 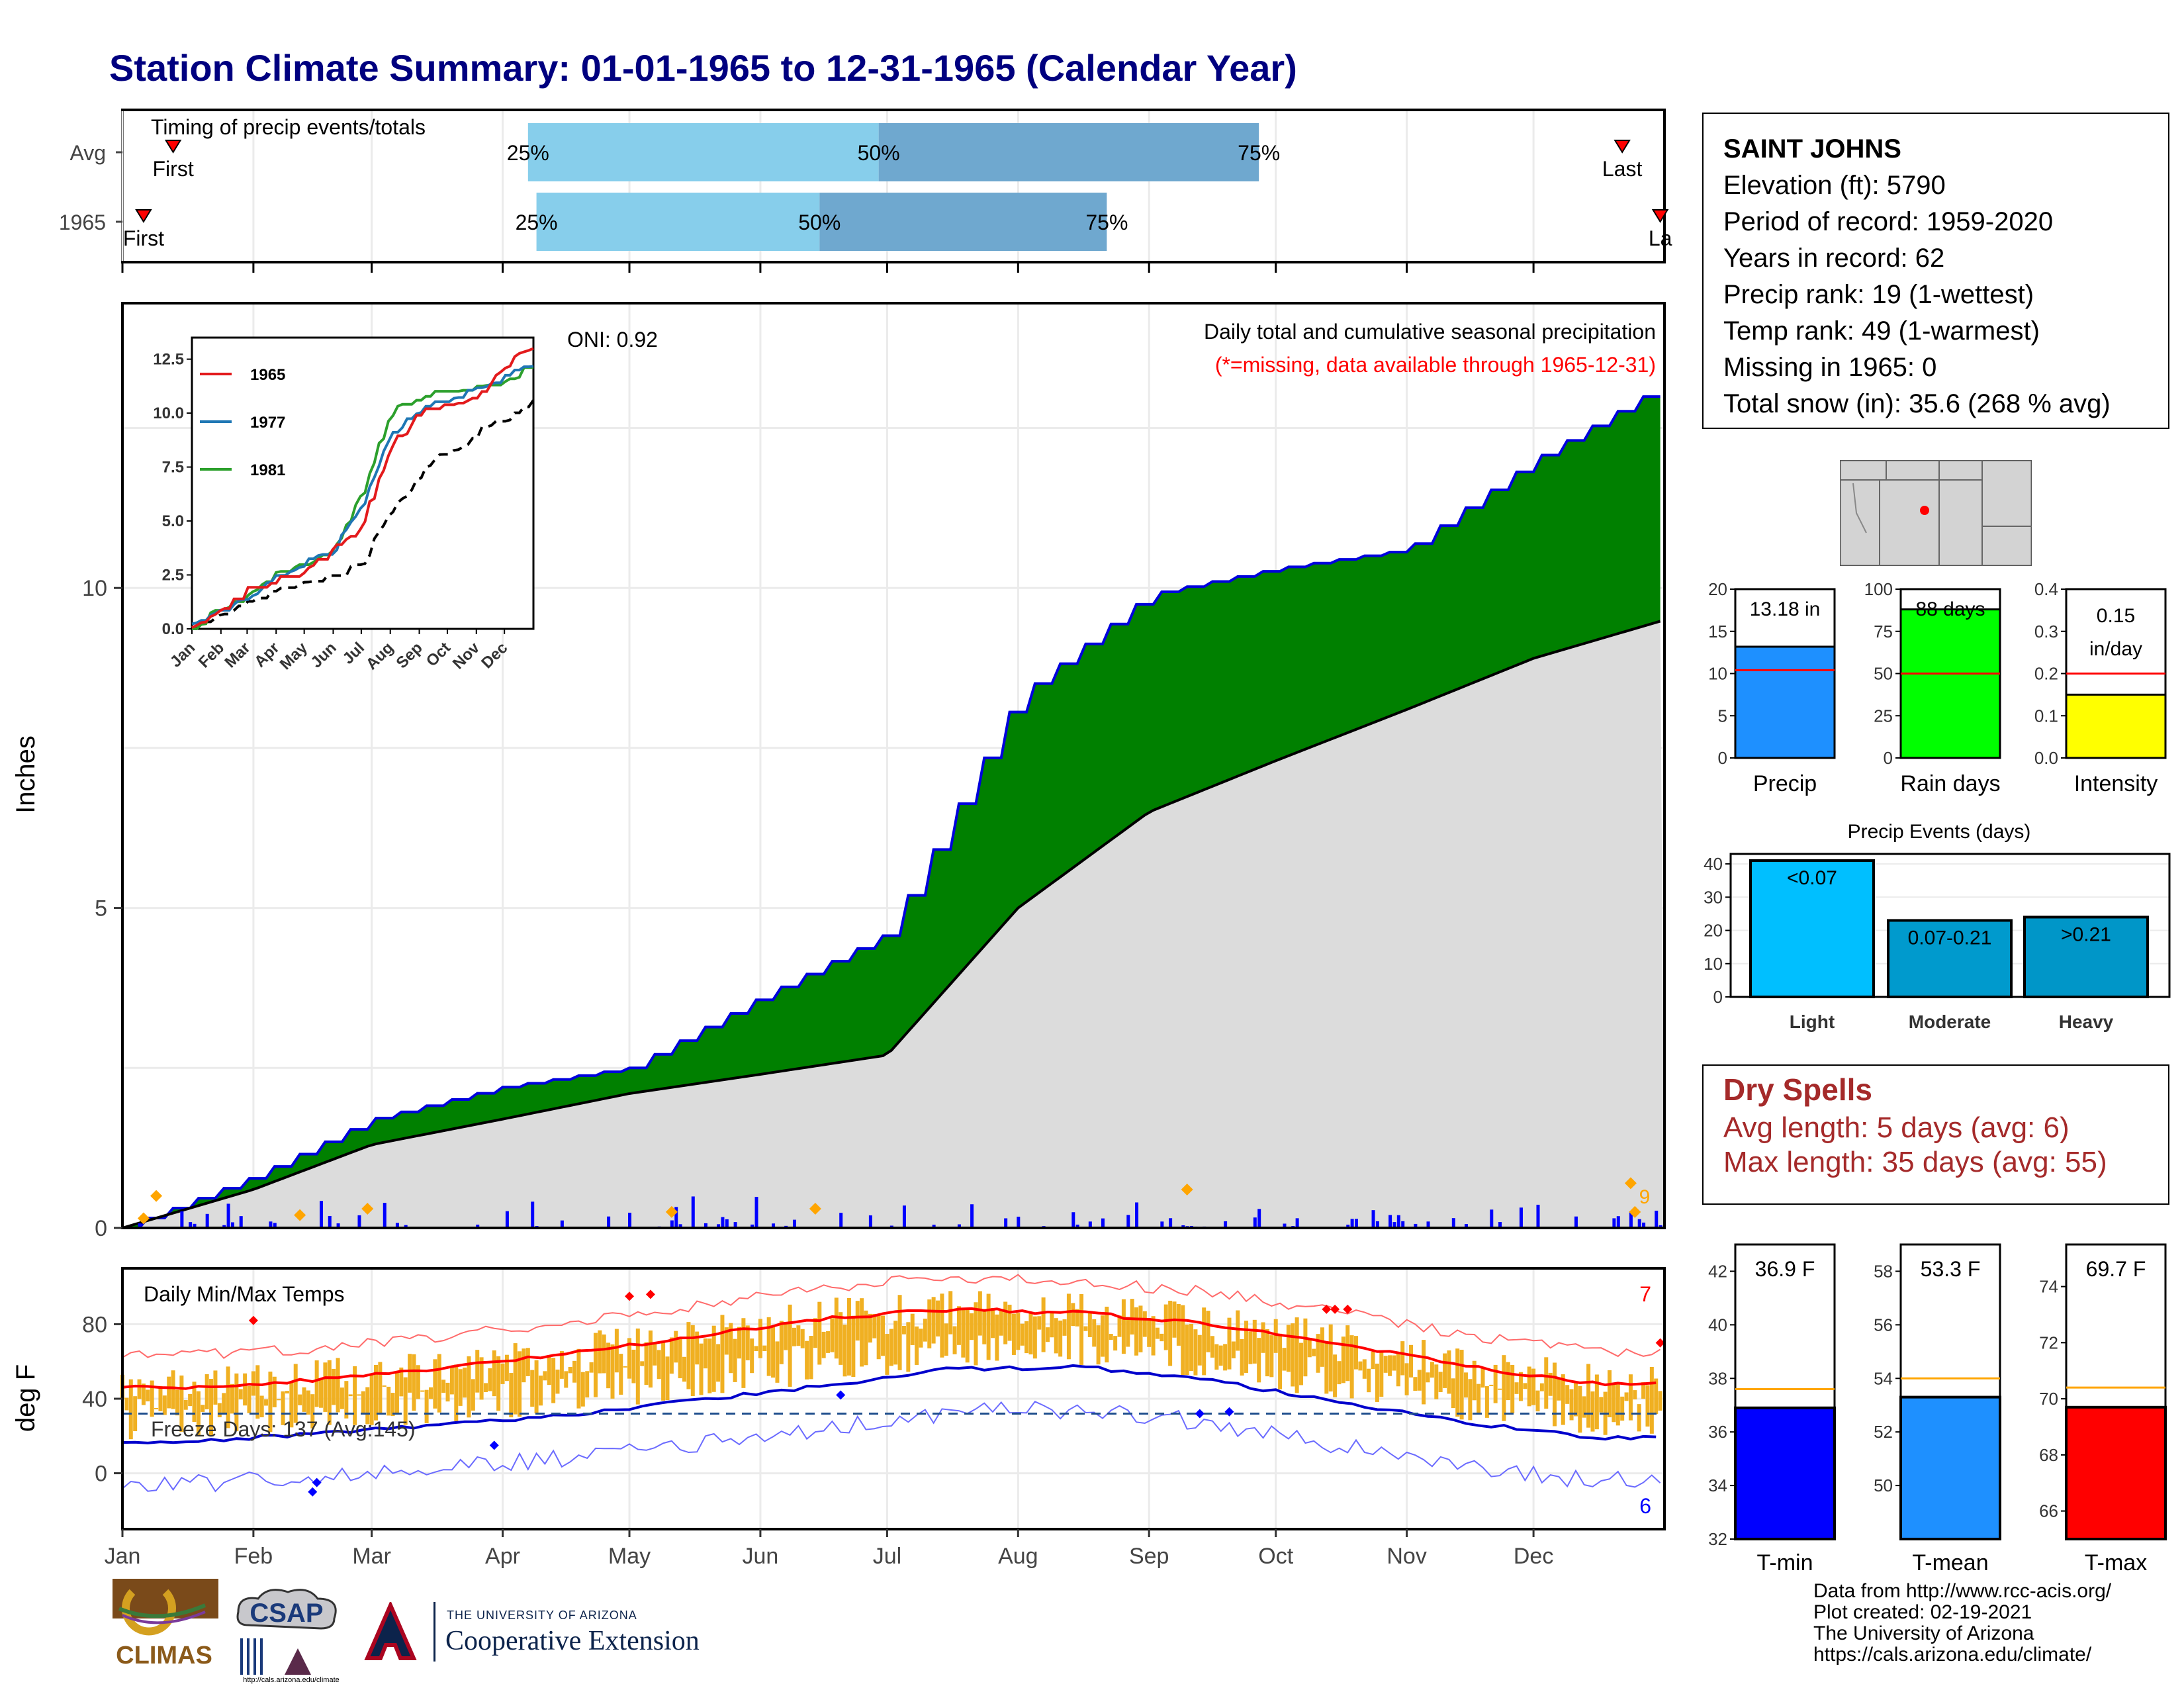 I want to click on inset-y-label: 5.0, so click(x=173, y=521).